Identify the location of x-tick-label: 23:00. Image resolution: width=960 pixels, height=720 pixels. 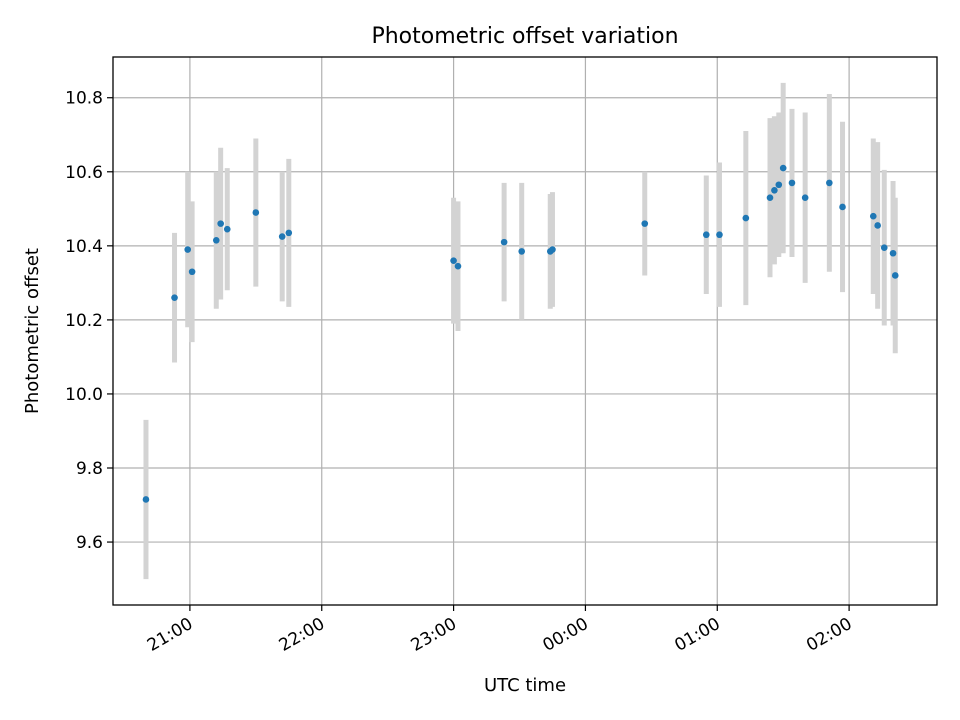
(434, 635).